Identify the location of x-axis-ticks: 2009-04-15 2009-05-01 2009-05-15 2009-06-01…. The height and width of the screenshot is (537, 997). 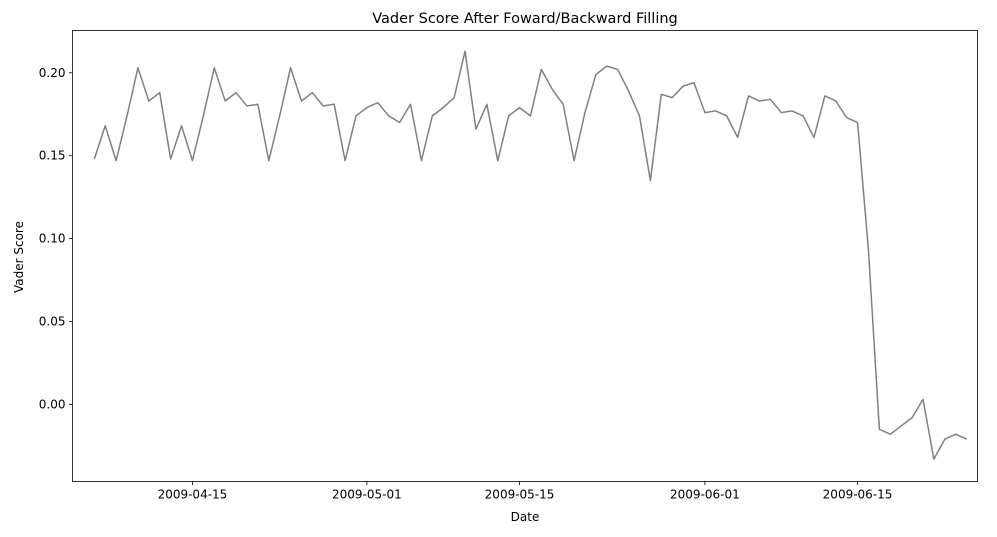
(525, 491).